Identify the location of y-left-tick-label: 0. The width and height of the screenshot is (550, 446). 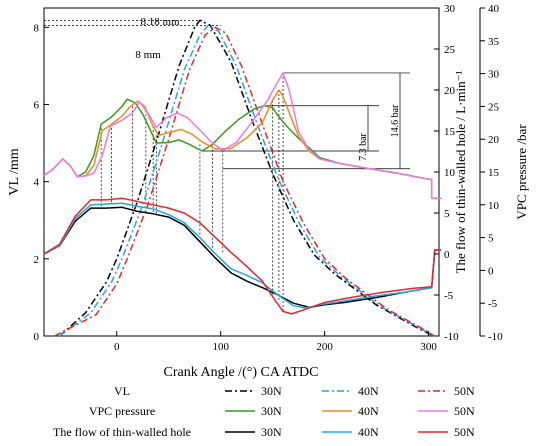
(37, 337).